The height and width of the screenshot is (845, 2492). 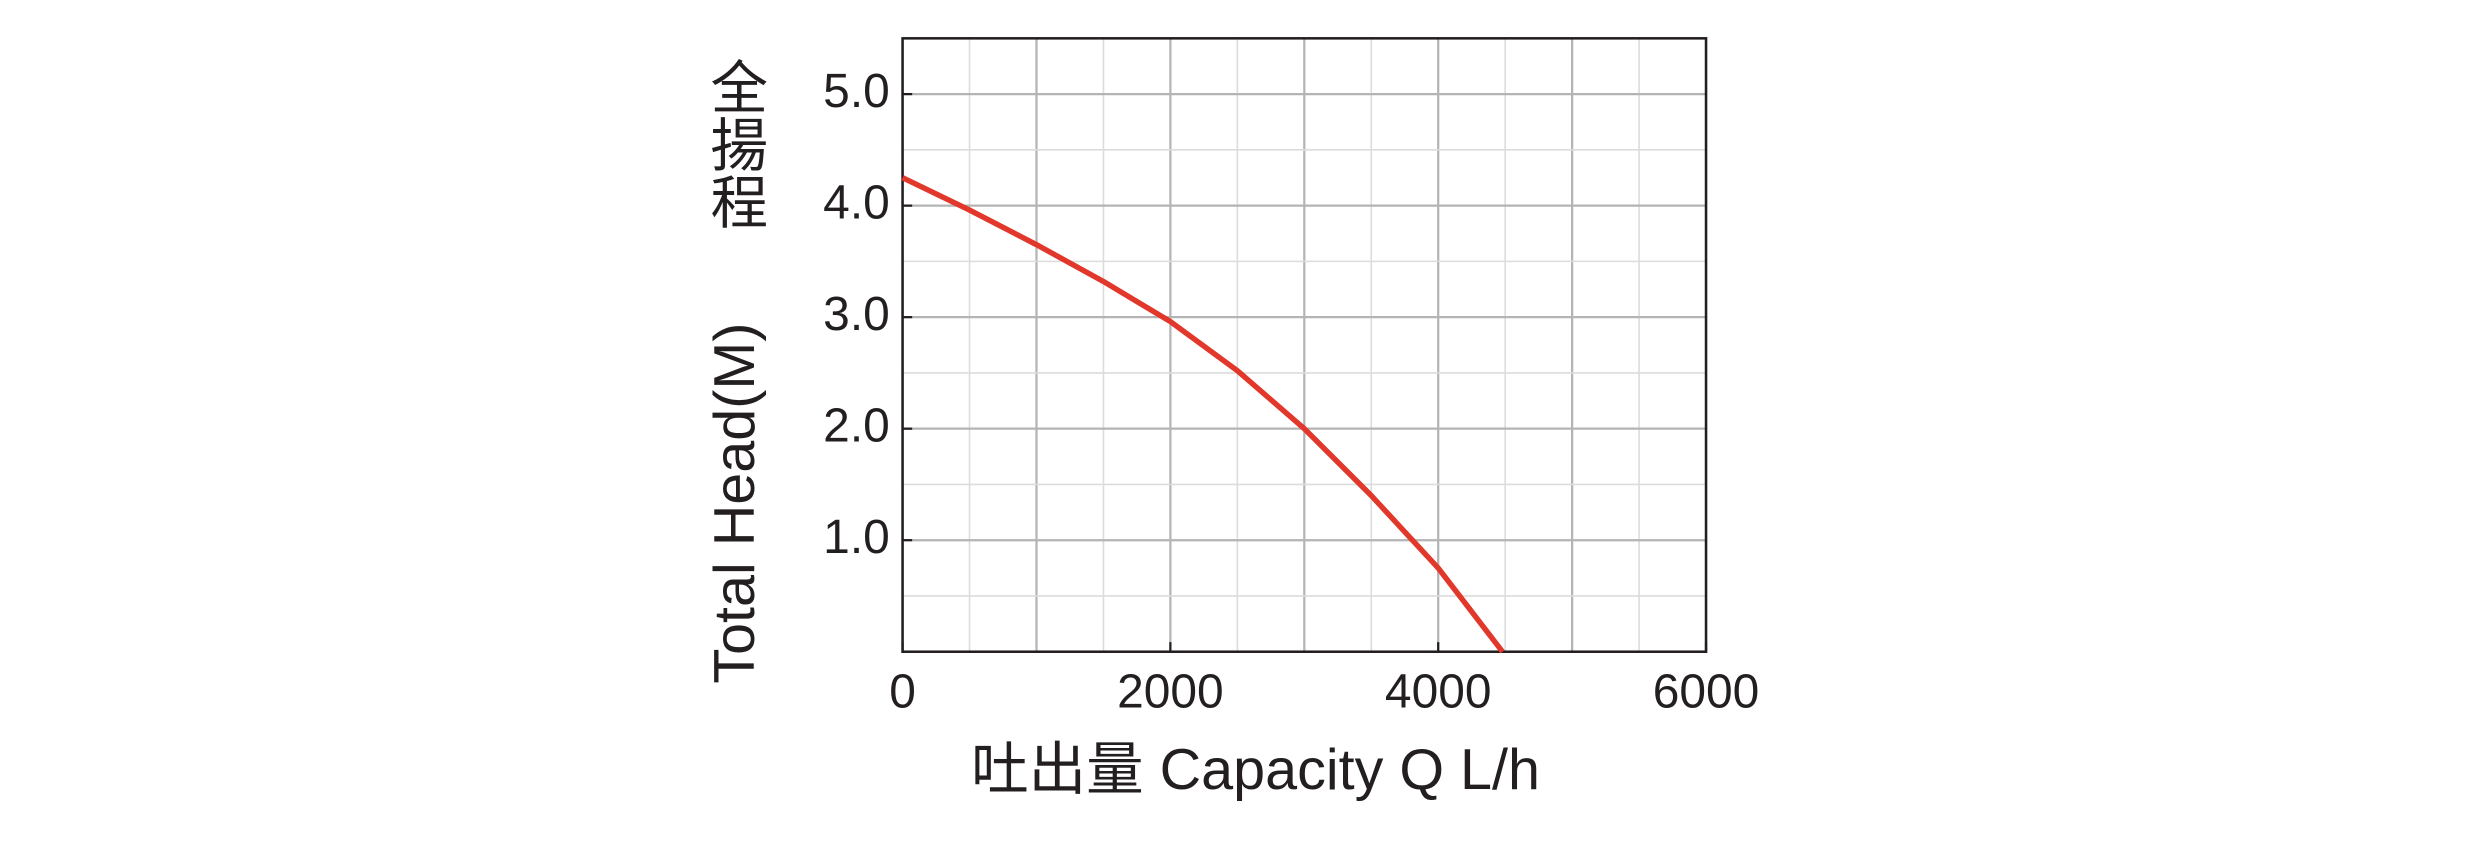 What do you see at coordinates (1706, 692) in the screenshot?
I see `x-tick-label: 6000` at bounding box center [1706, 692].